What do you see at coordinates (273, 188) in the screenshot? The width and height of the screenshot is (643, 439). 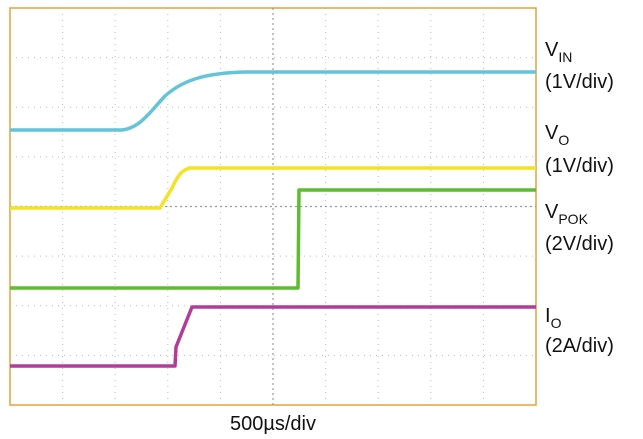 I see `trace-vo` at bounding box center [273, 188].